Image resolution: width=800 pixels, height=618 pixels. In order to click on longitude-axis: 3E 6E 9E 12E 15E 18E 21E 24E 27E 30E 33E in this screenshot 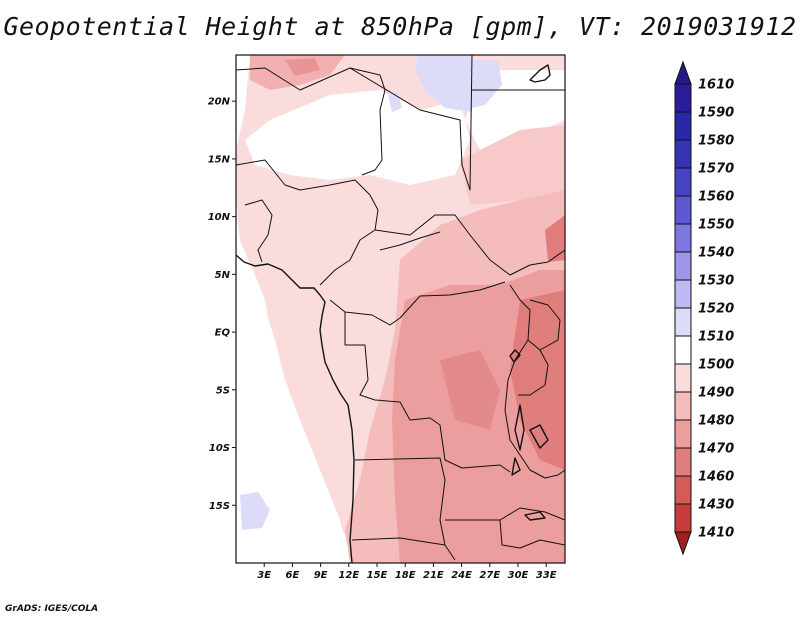, I will do `click(407, 572)`.